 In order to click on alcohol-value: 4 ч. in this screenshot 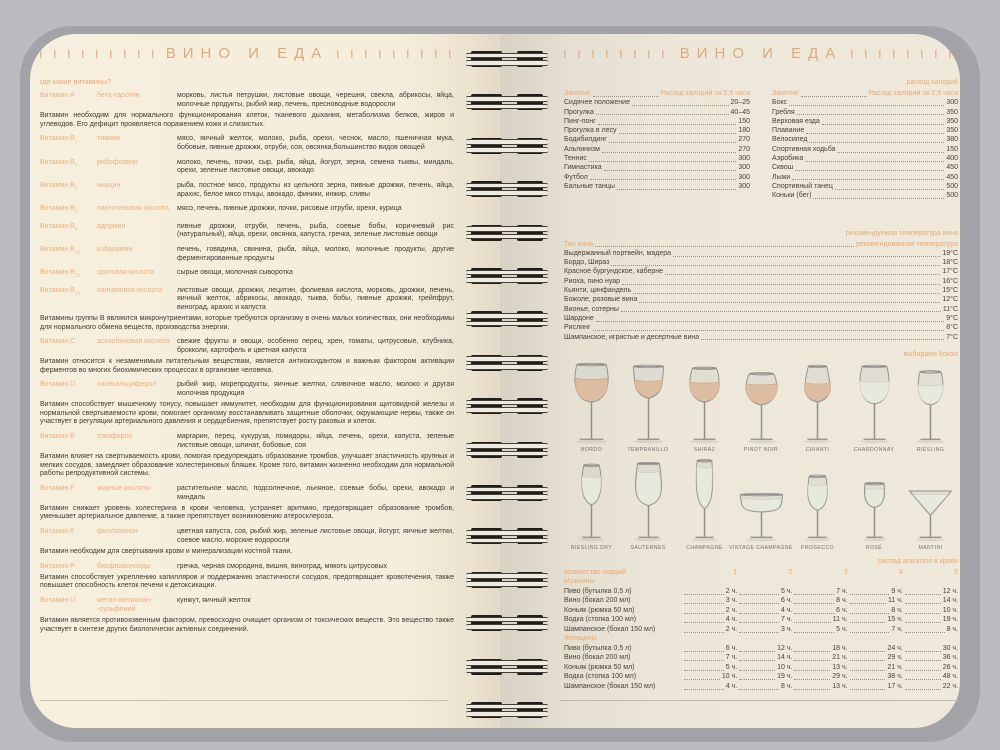, I will do `click(731, 620)`.